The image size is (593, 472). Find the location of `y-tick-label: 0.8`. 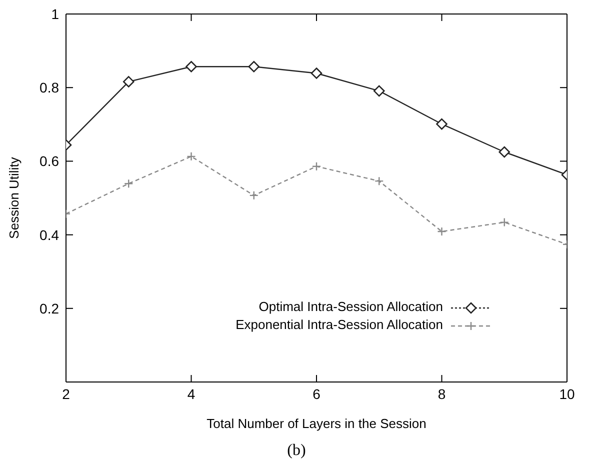

y-tick-label: 0.8 is located at coordinates (50, 88).